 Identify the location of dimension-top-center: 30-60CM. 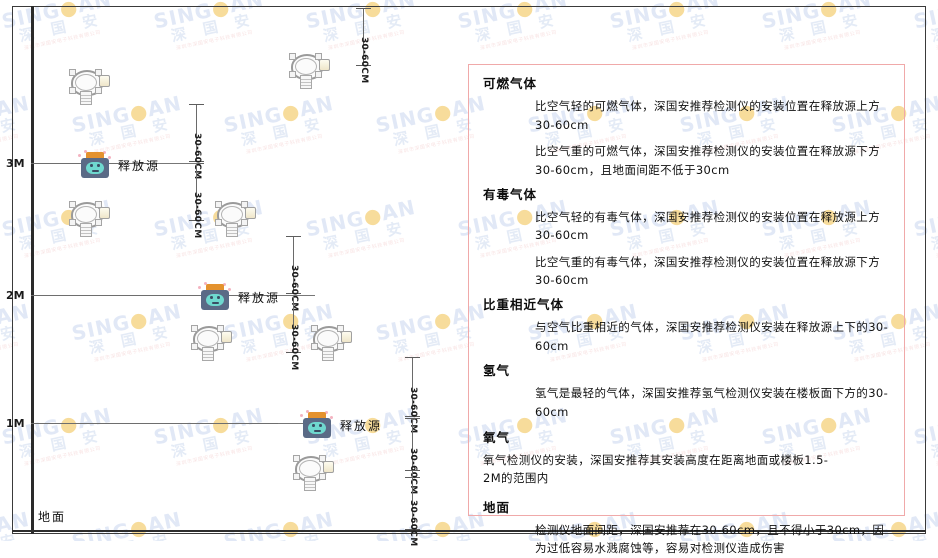
(363, 45).